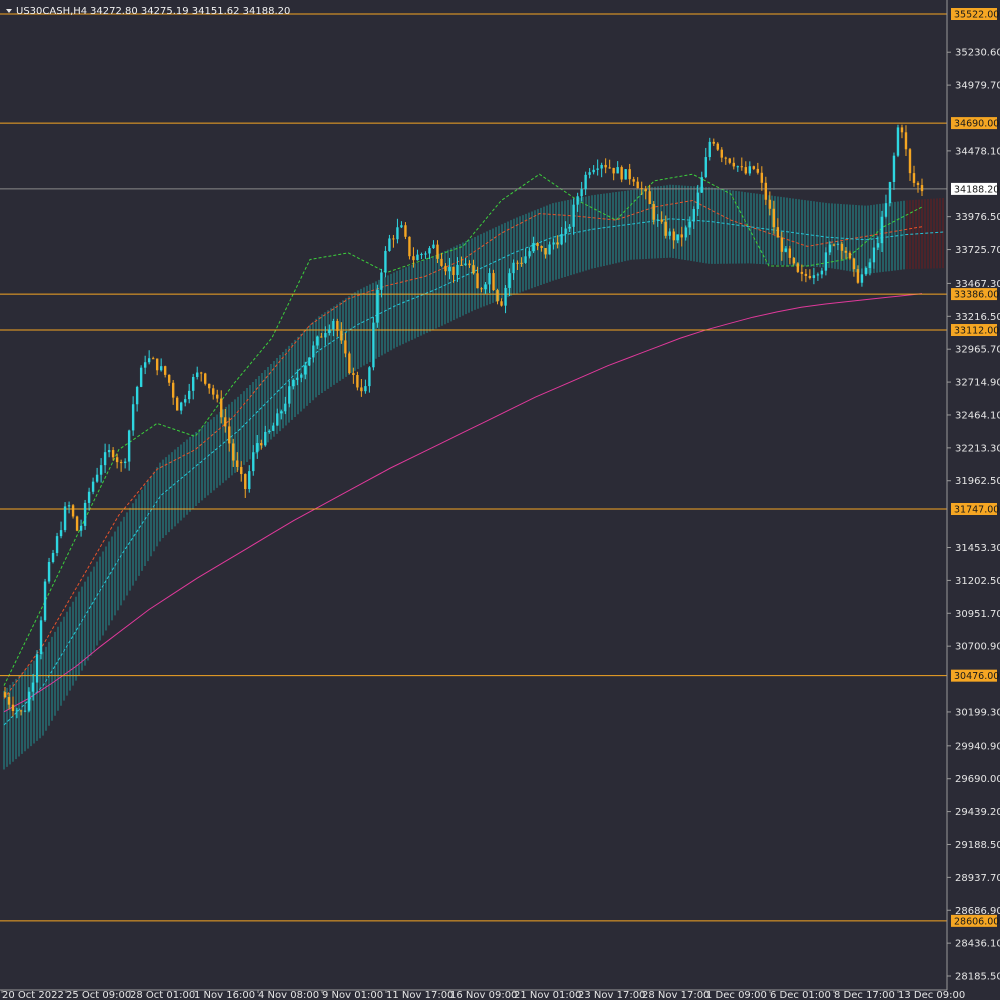  I want to click on x-tick-label: 11 Nov 17:00, so click(419, 995).